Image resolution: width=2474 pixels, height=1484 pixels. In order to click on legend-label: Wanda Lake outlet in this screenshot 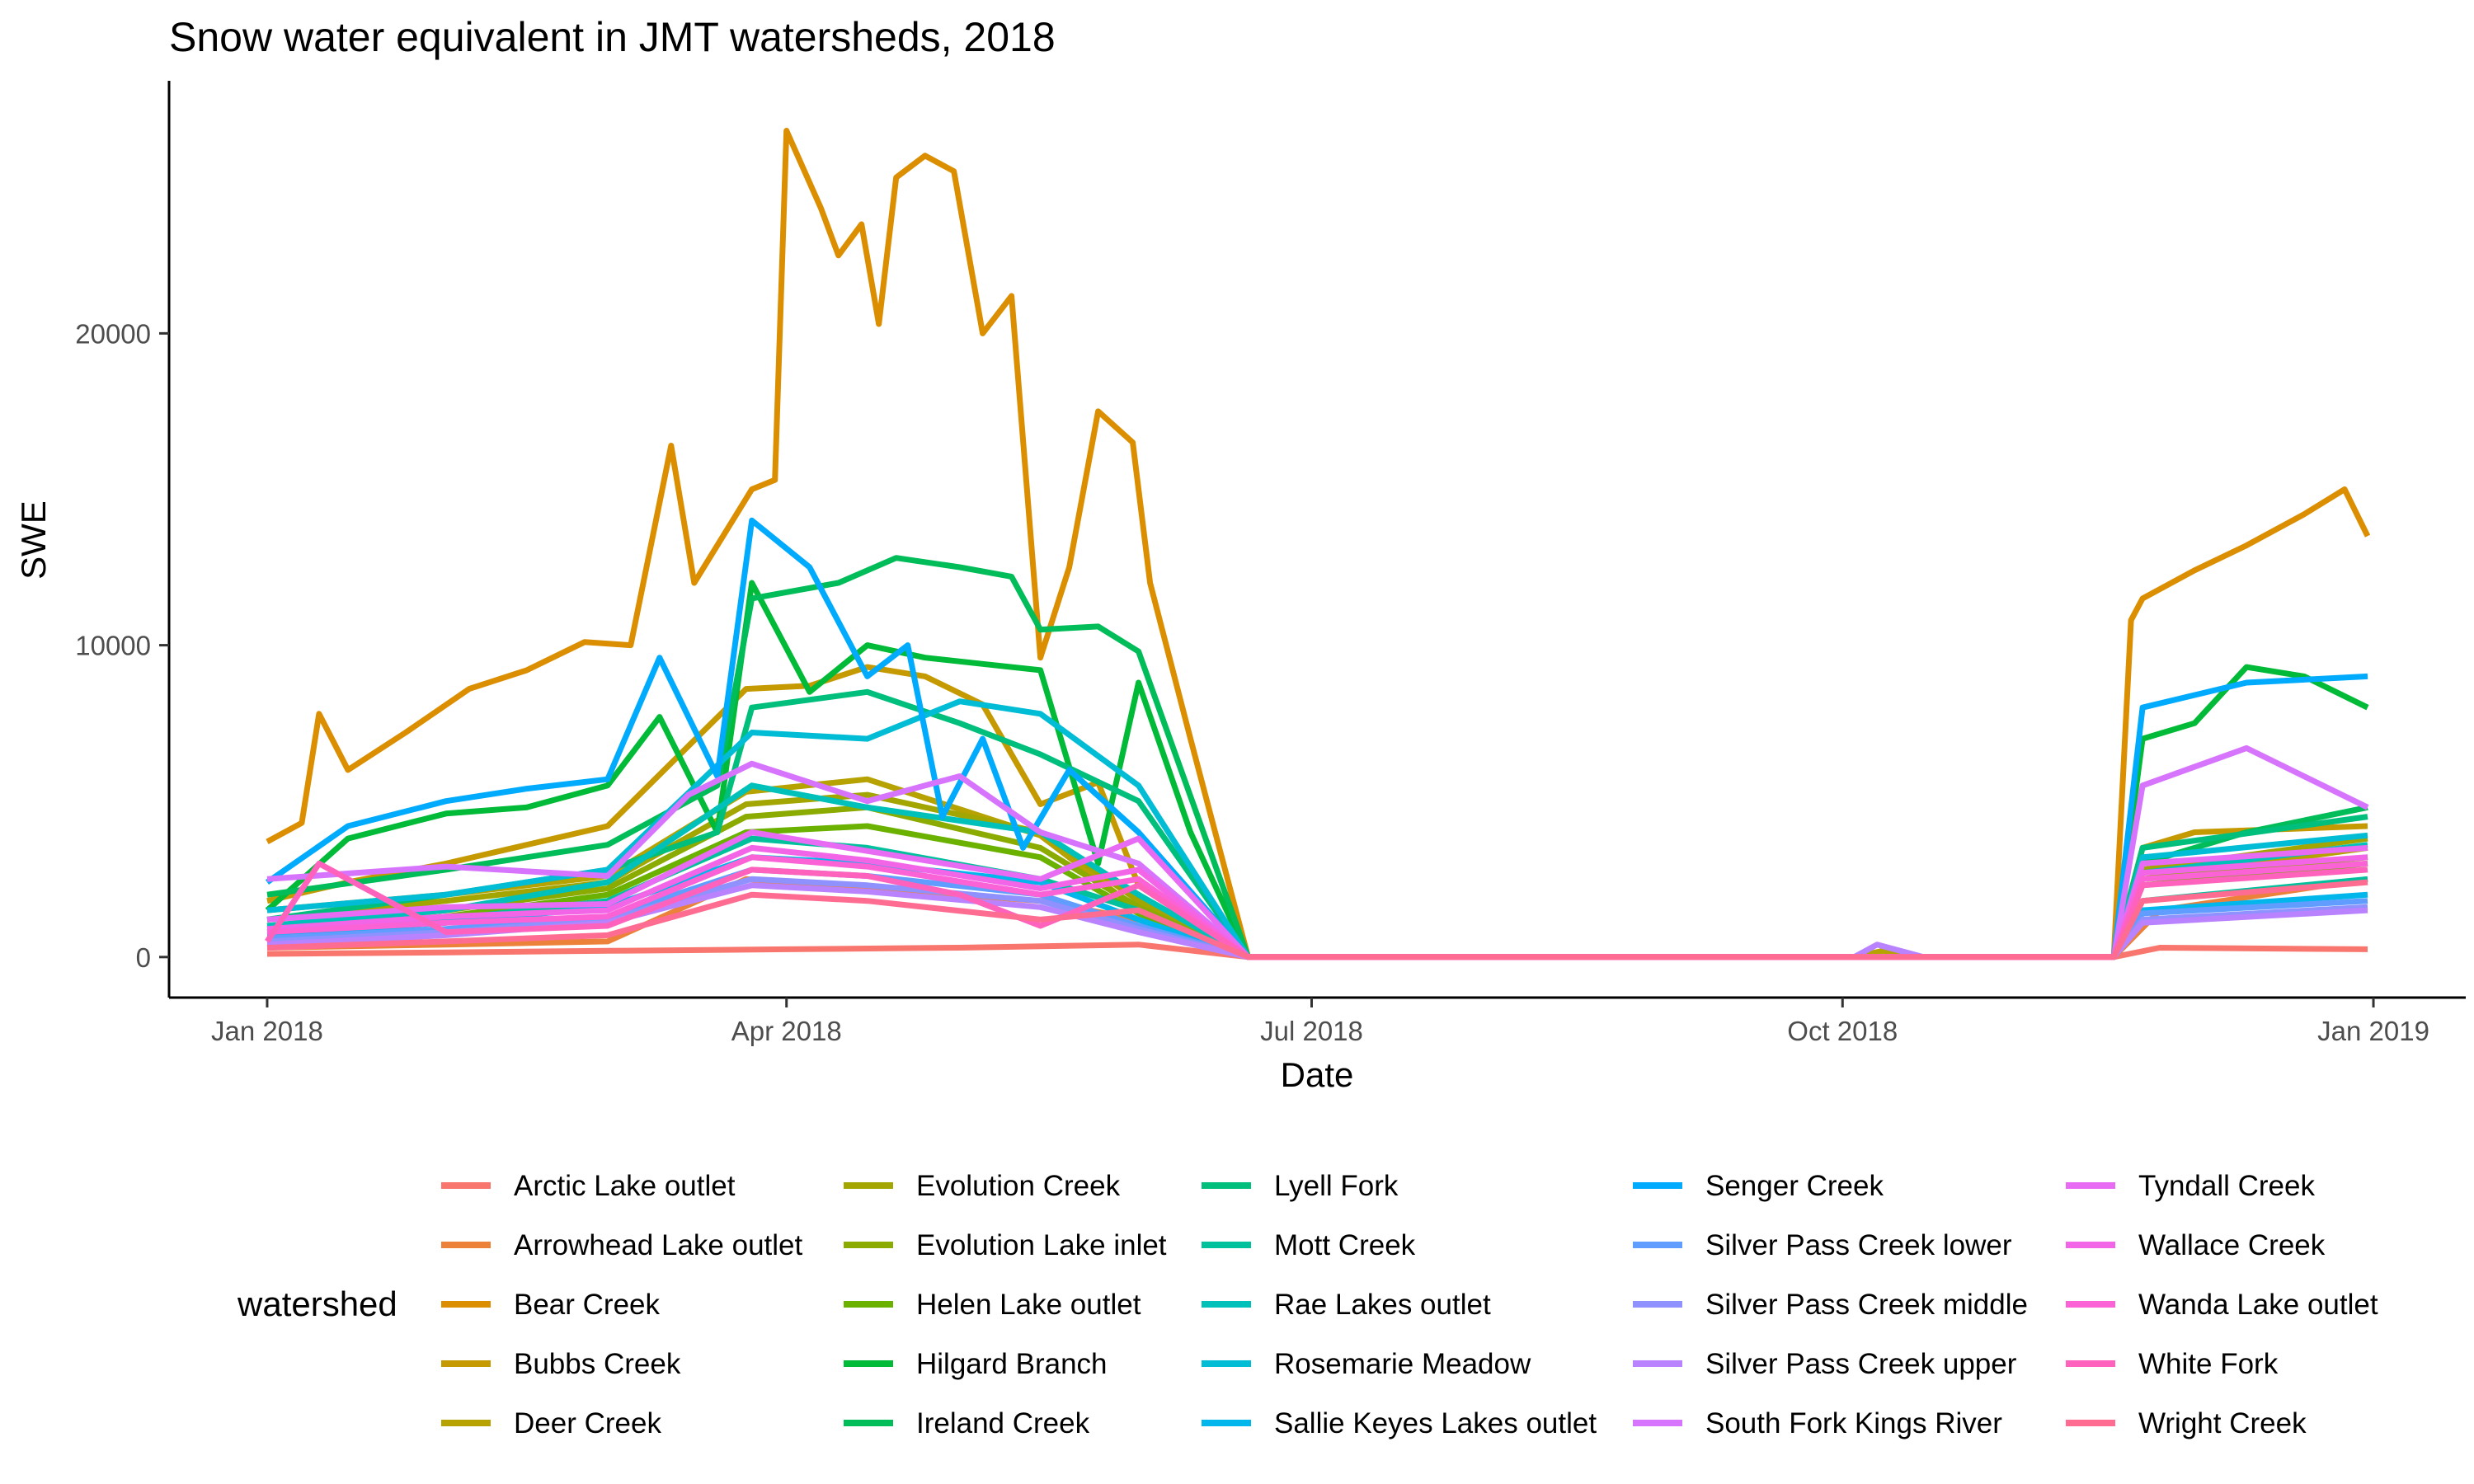, I will do `click(2258, 1305)`.